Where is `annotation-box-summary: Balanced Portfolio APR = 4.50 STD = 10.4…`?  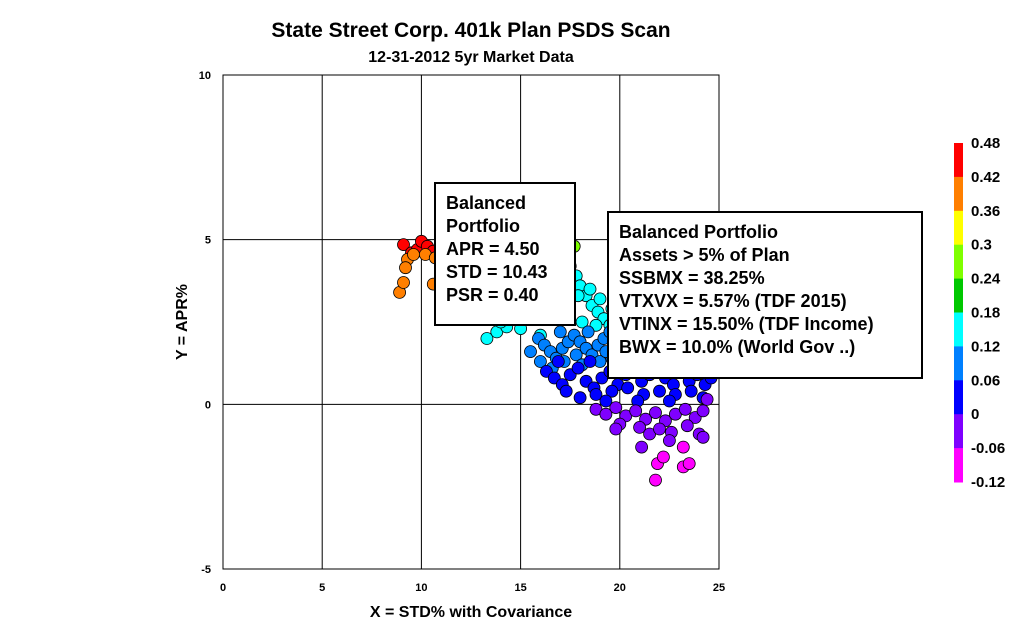 annotation-box-summary: Balanced Portfolio APR = 4.50 STD = 10.4… is located at coordinates (505, 254).